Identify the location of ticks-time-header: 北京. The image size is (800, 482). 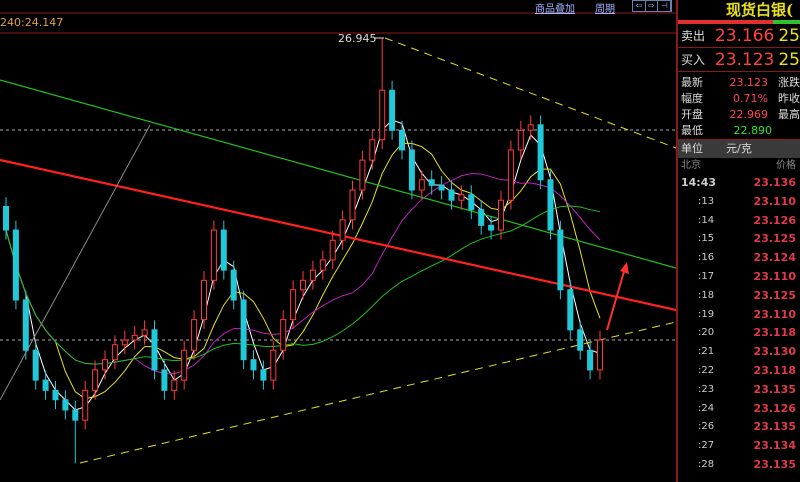
(691, 165).